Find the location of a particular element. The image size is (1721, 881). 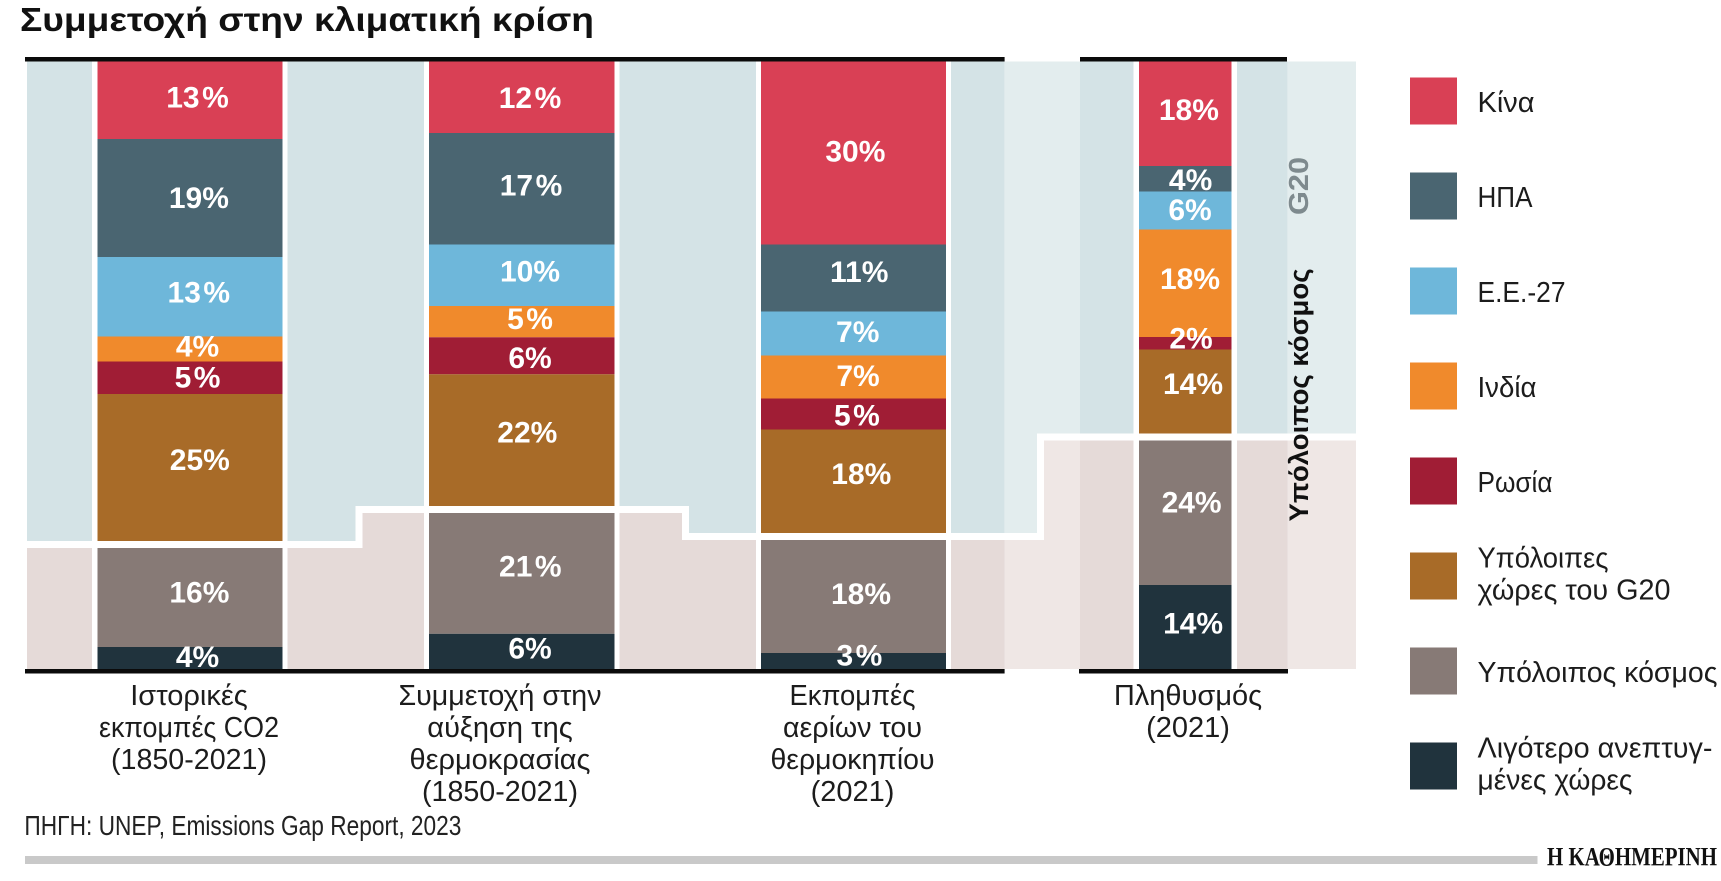

svg-text: 24% is located at coordinates (1192, 503).